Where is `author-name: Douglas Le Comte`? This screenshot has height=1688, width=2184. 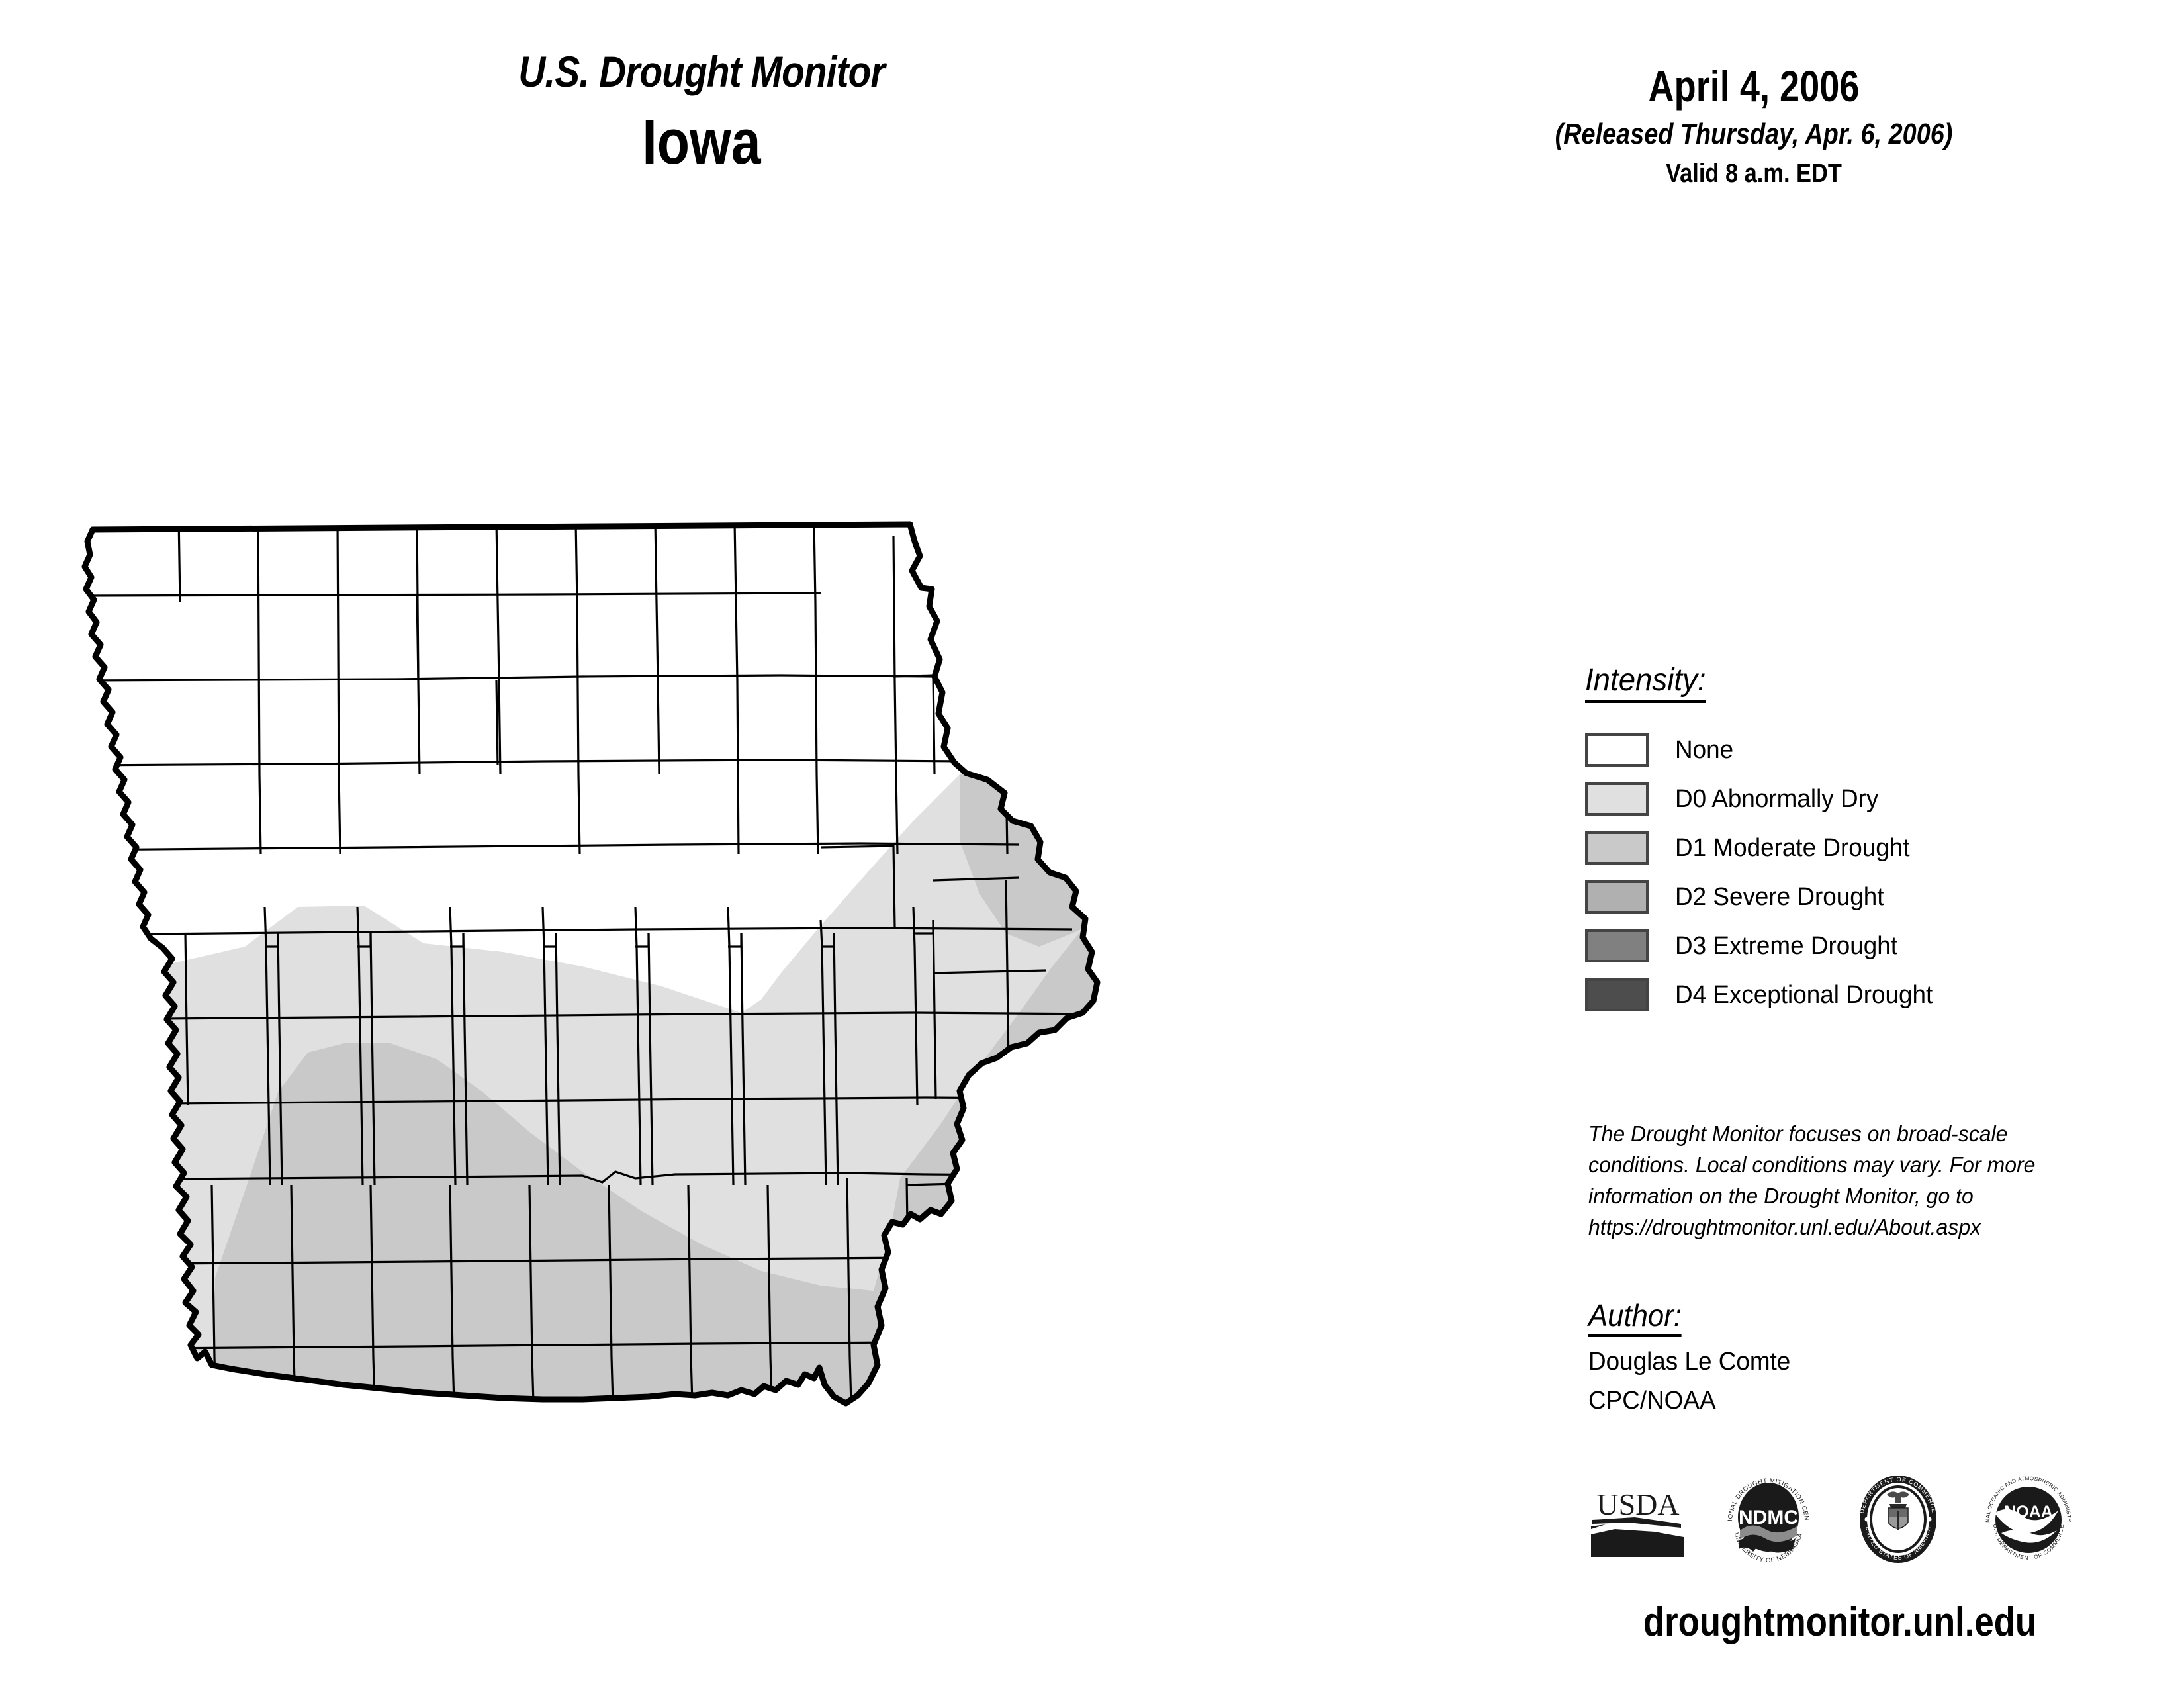 author-name: Douglas Le Comte is located at coordinates (1689, 1362).